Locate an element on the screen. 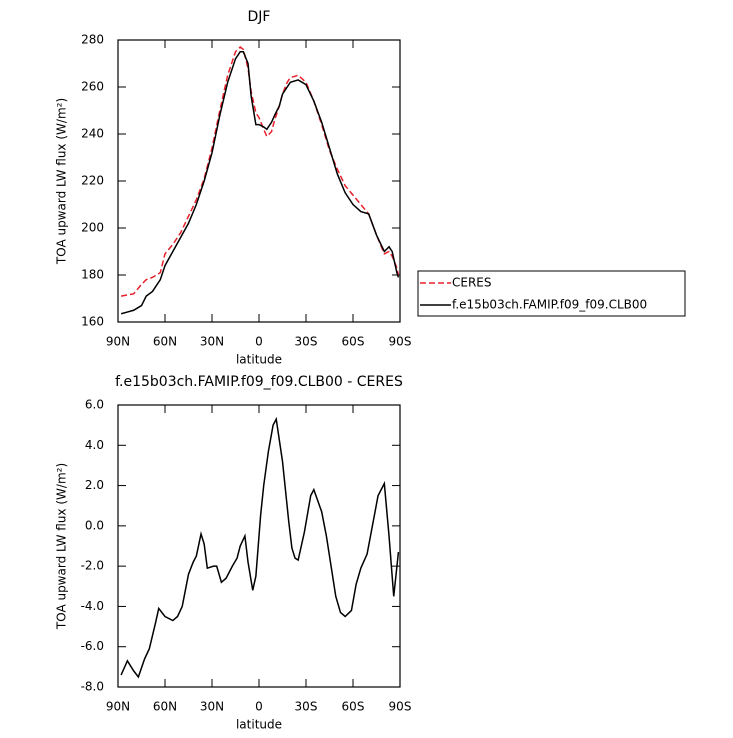 Image resolution: width=733 pixels, height=738 pixels. y-tick-label: 2.0 is located at coordinates (94, 485).